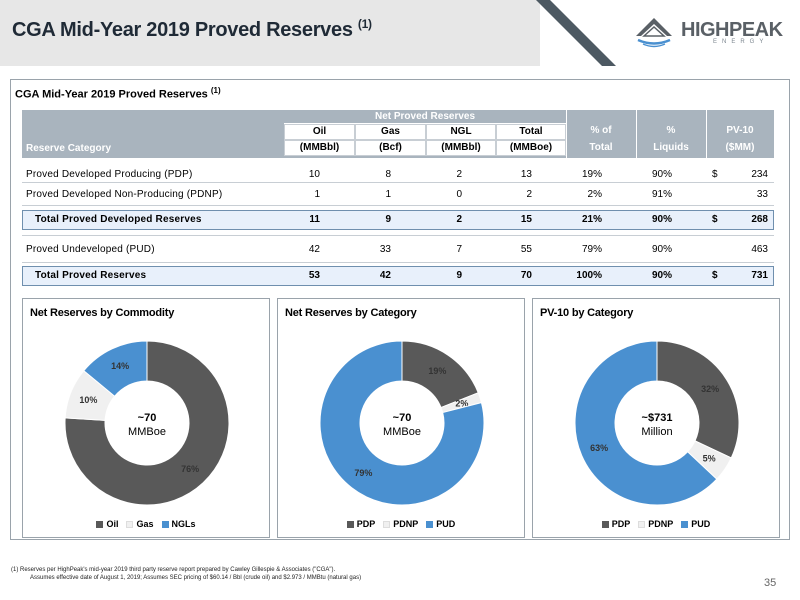 The width and height of the screenshot is (800, 600). I want to click on table-cell-gas: 9, so click(388, 219).